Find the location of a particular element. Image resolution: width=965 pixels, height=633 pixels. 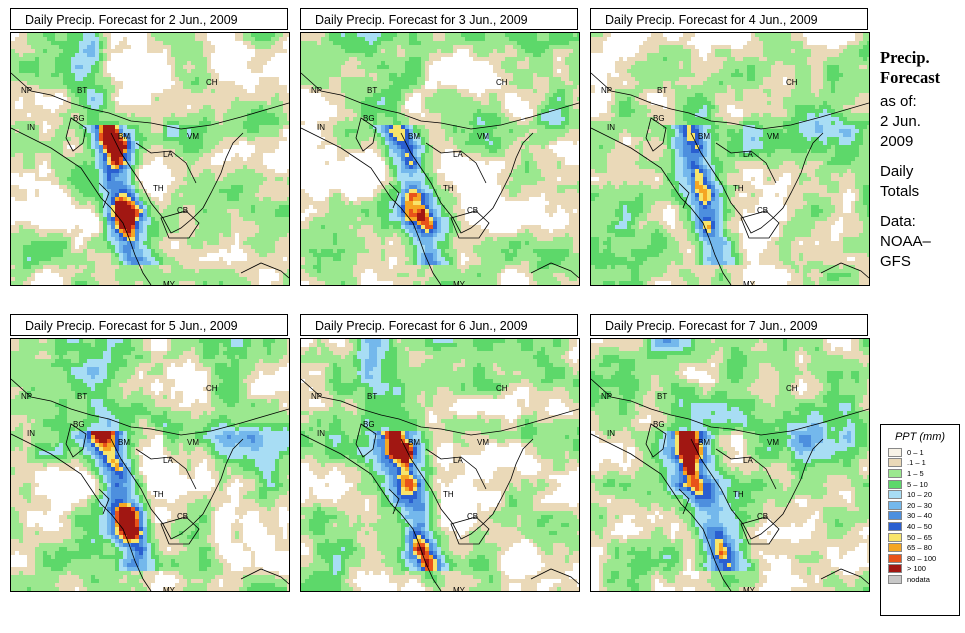

legend-label: 80 – 100 is located at coordinates (921, 558).